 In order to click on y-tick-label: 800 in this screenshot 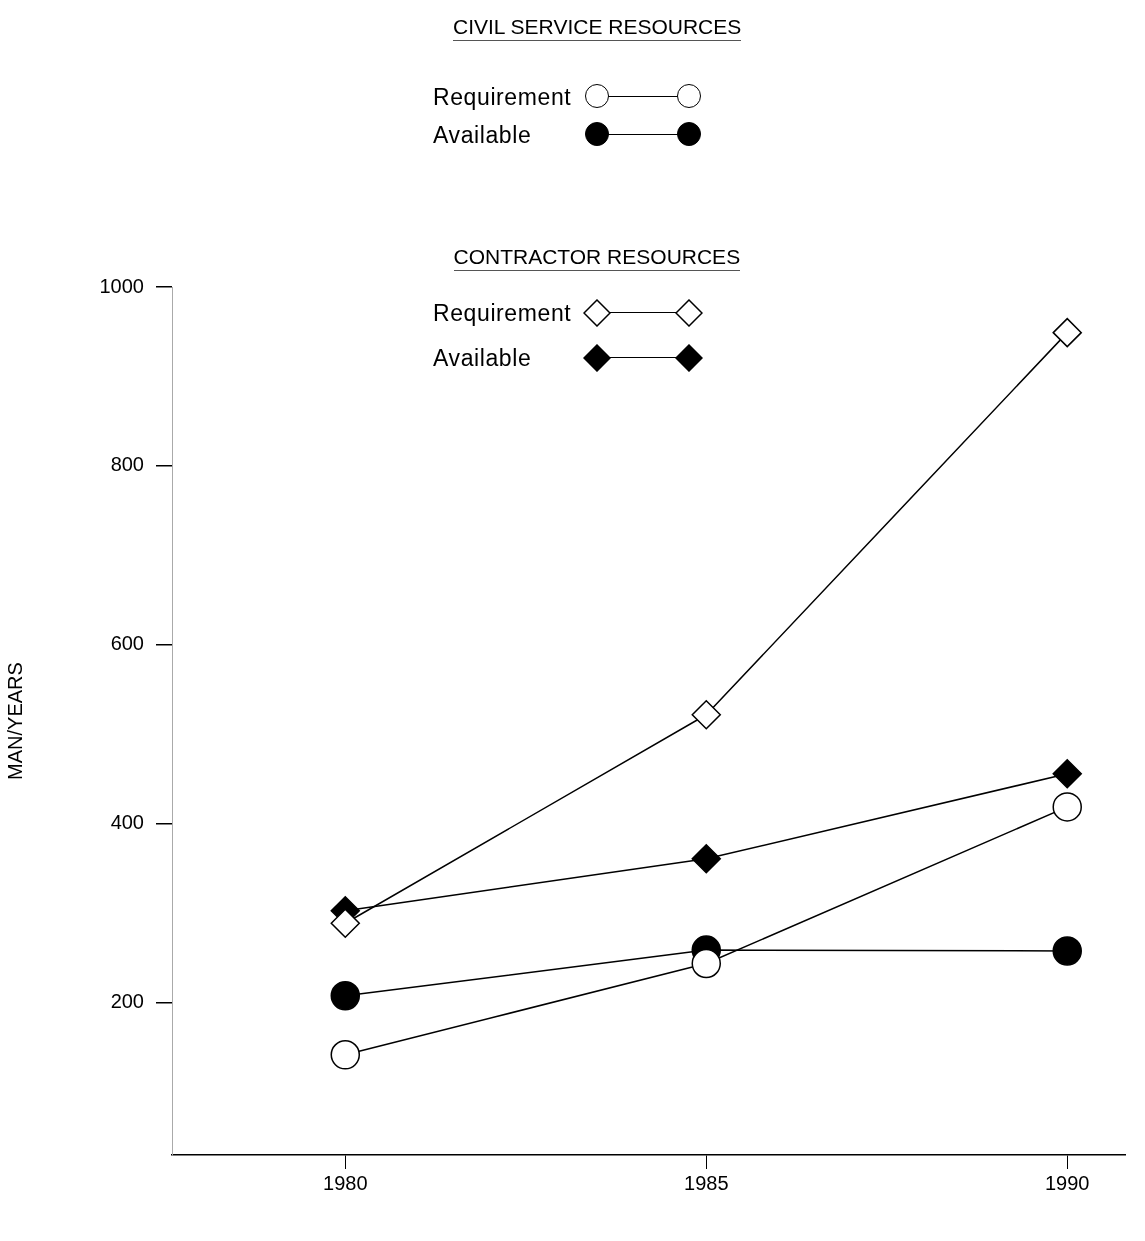, I will do `click(127, 464)`.